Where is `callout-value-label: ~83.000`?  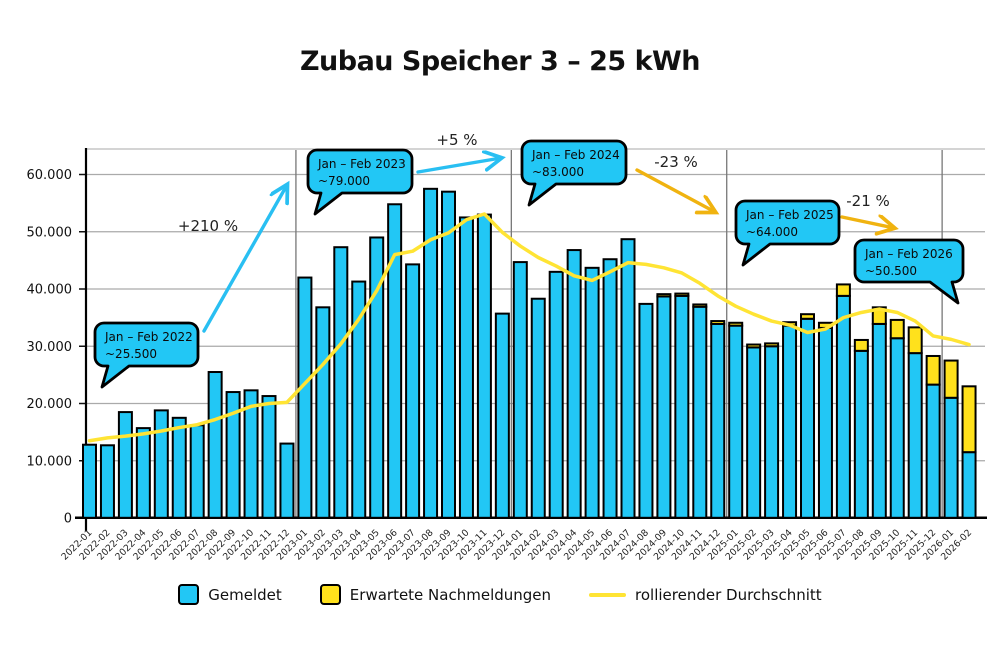 callout-value-label: ~83.000 is located at coordinates (558, 172).